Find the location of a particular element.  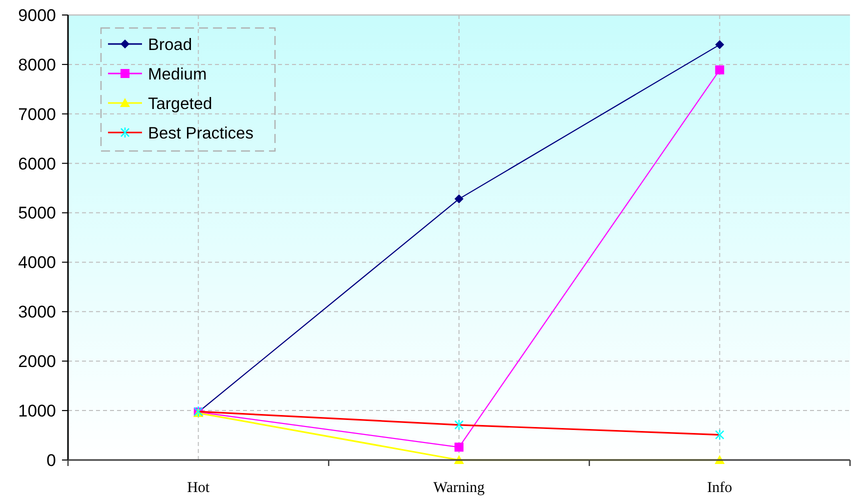

y-tick-label: 9000 is located at coordinates (37, 15).